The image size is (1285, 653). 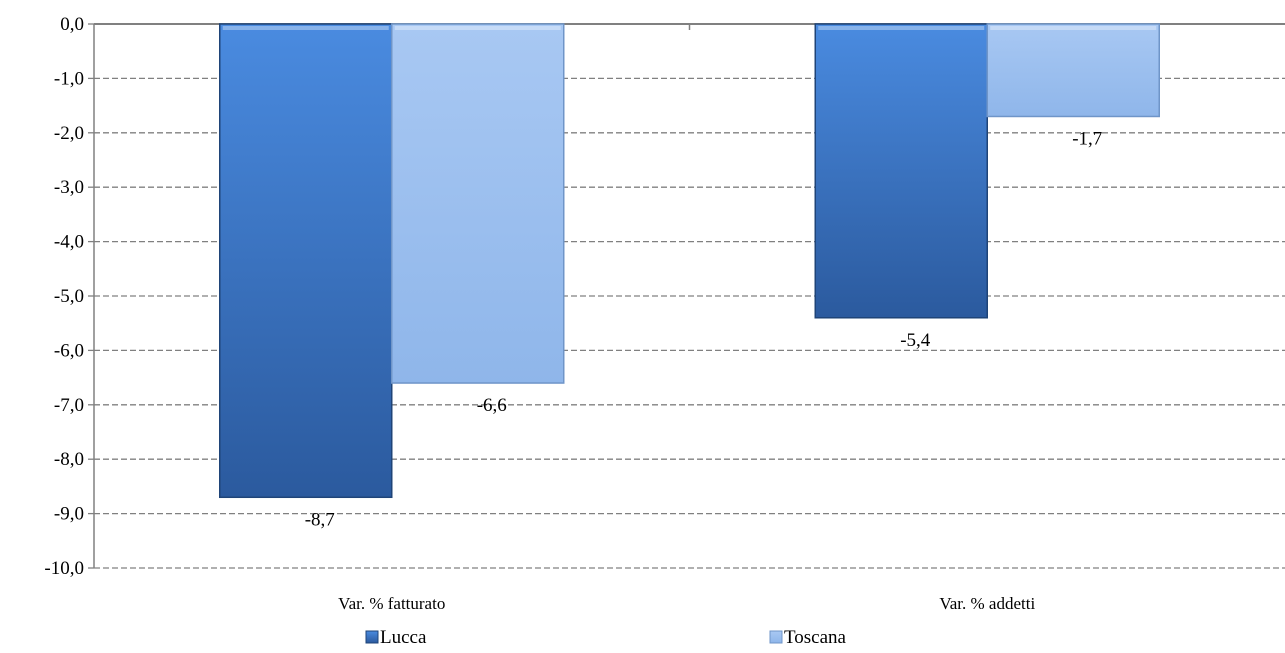 I want to click on y-tick-label: -1,0, so click(x=69, y=78).